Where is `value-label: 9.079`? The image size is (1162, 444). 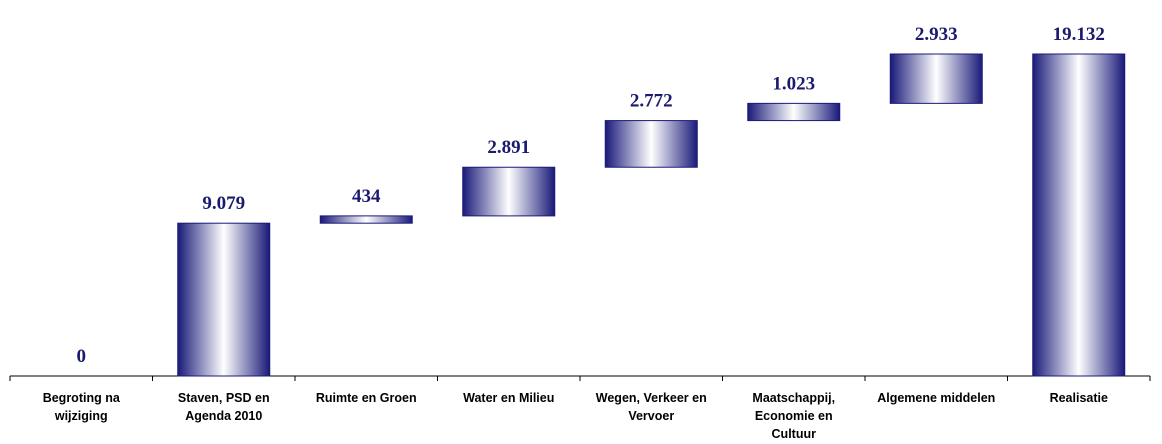 value-label: 9.079 is located at coordinates (223, 203).